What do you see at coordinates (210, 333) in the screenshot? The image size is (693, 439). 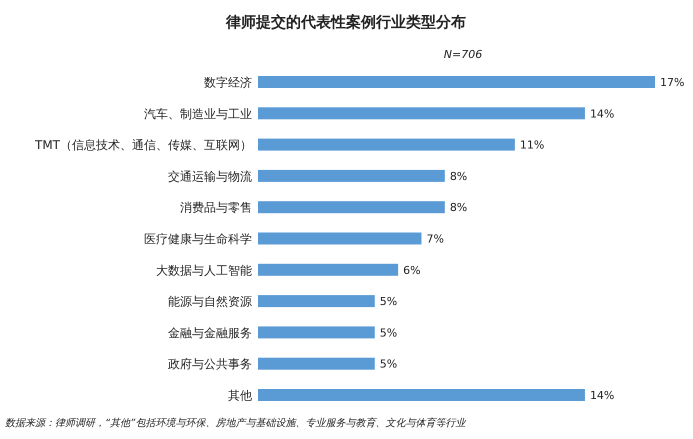 I see `y-tick-label: 金融与金融服务` at bounding box center [210, 333].